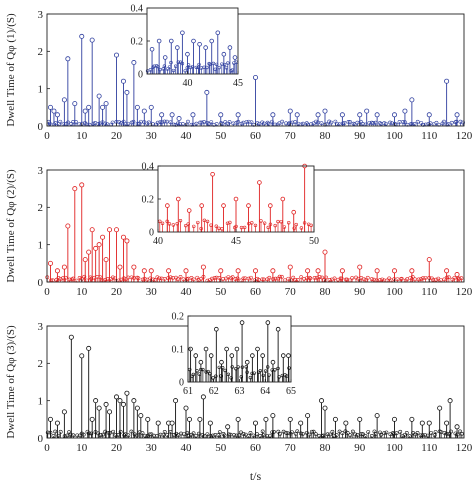  What do you see at coordinates (291, 292) in the screenshot?
I see `main-2-x-tick-label: 70` at bounding box center [291, 292].